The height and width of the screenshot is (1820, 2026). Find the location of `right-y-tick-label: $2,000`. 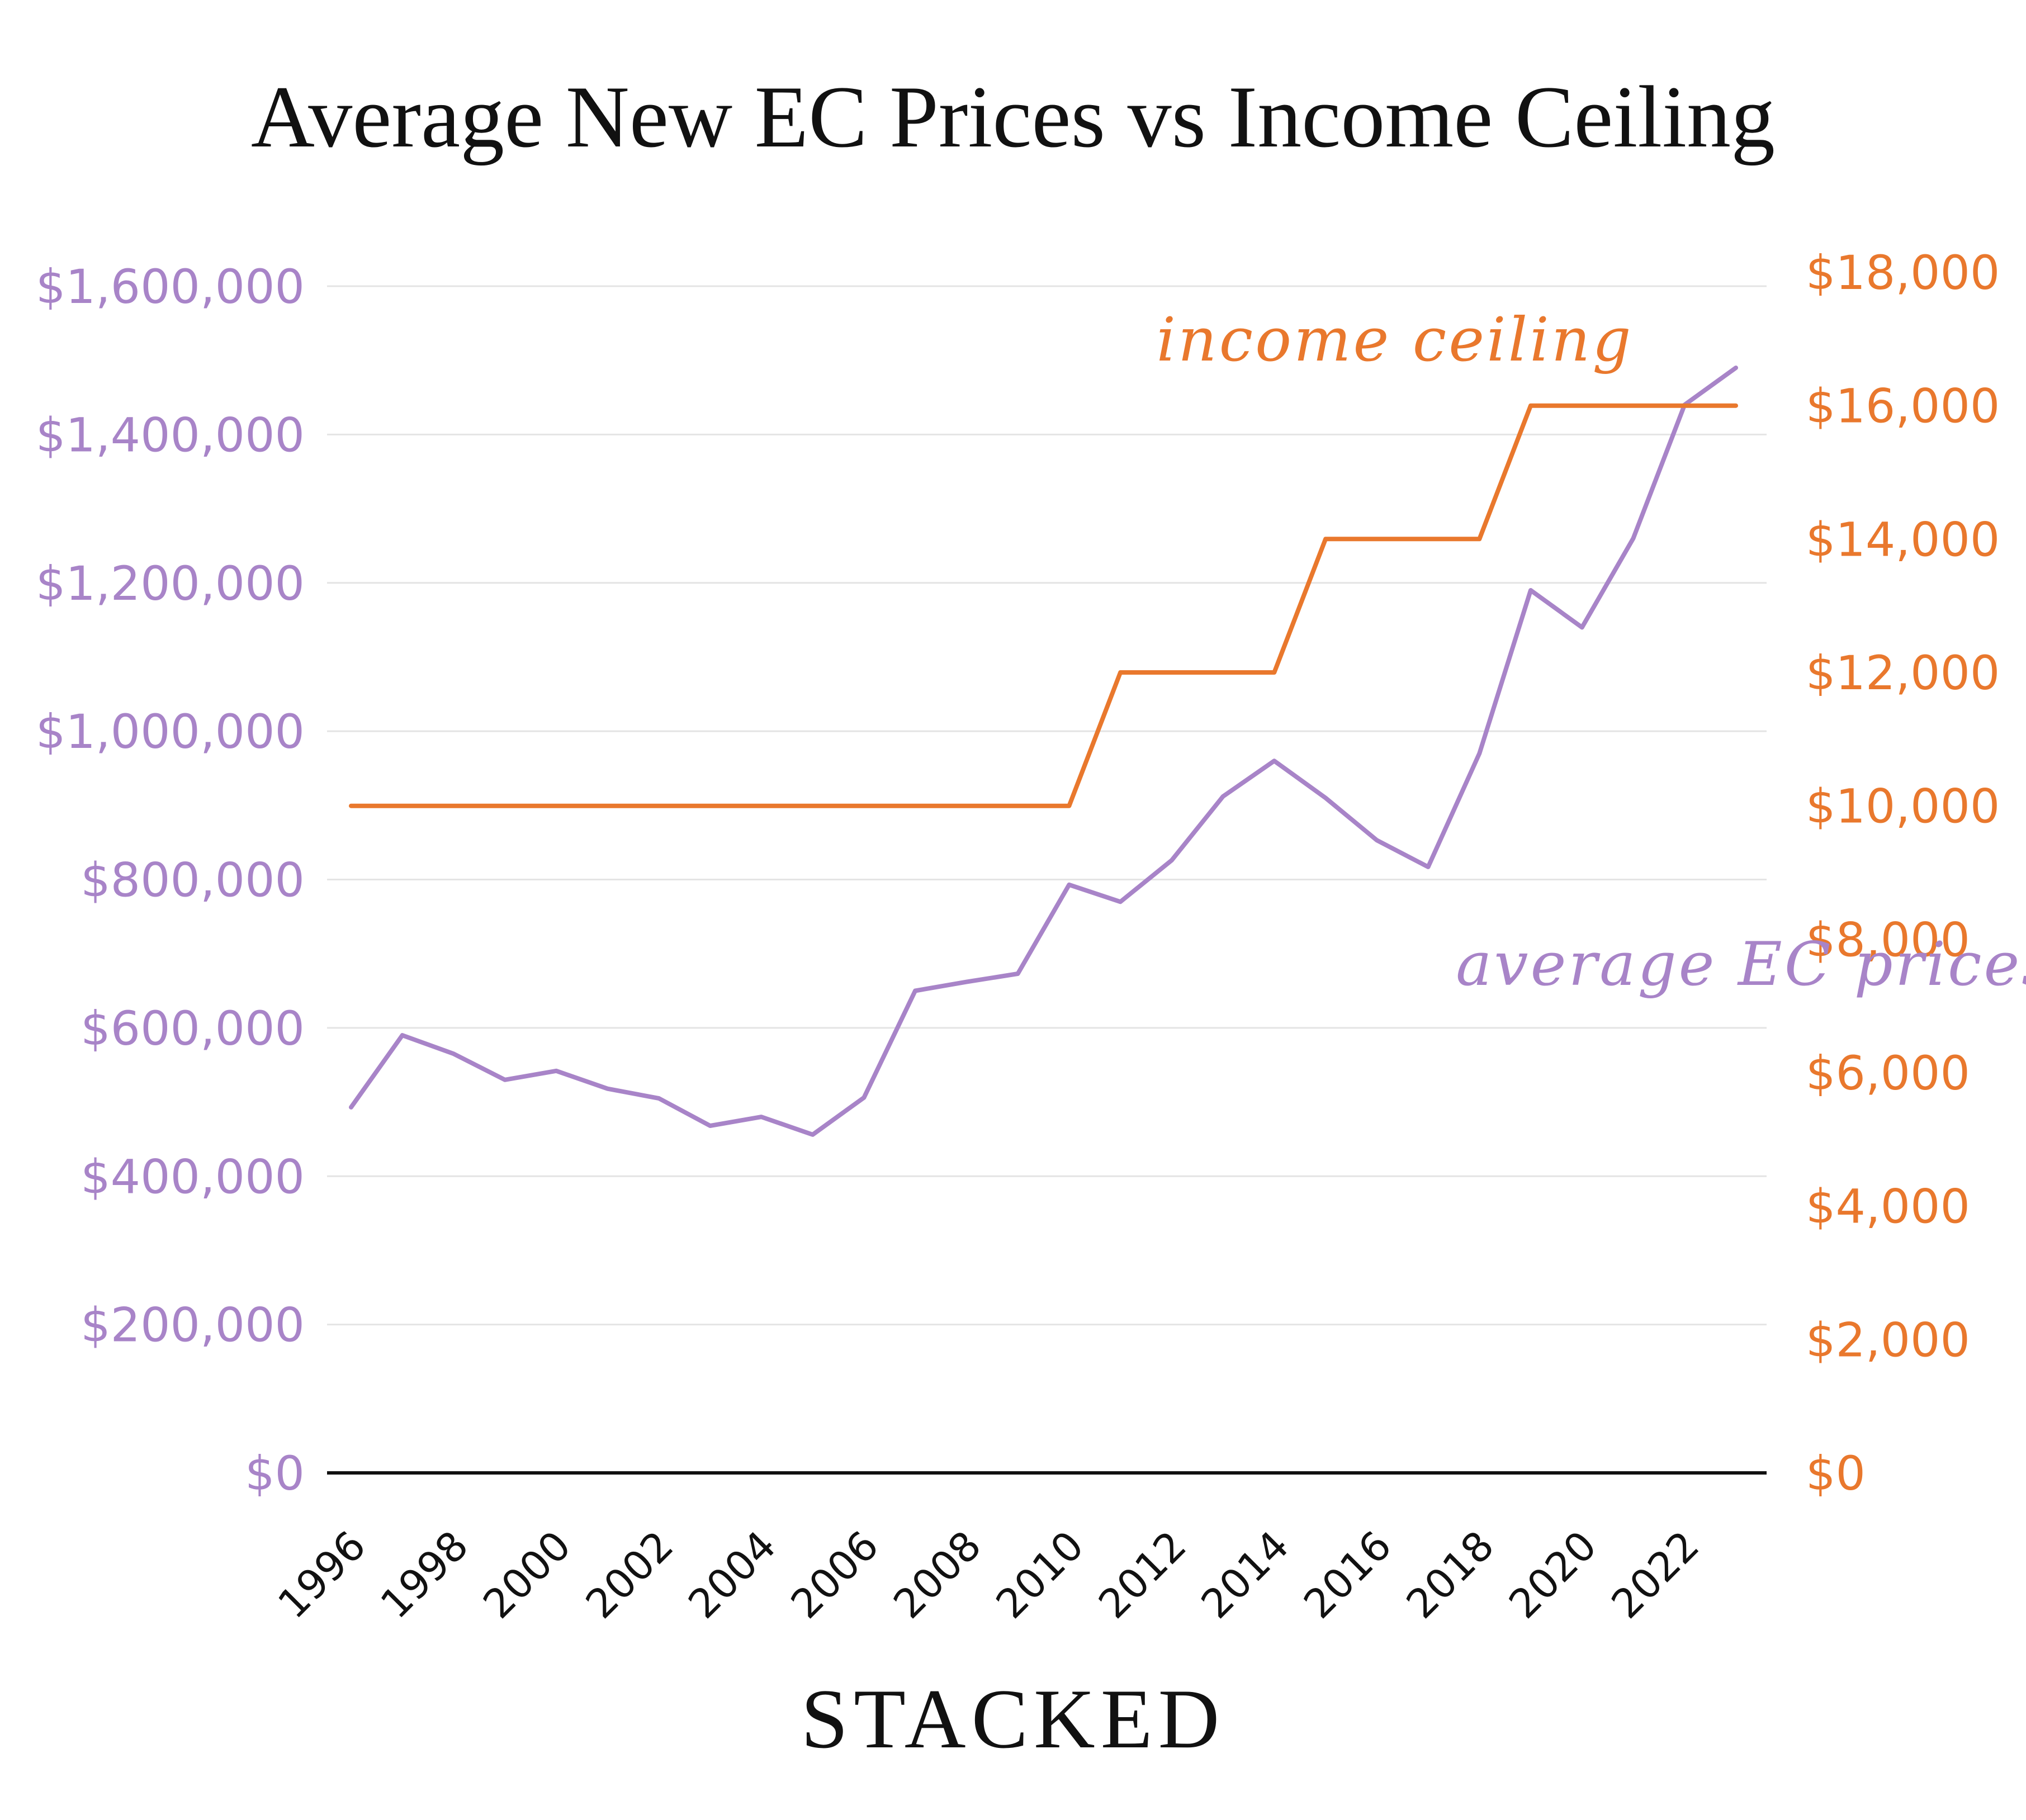

right-y-tick-label: $2,000 is located at coordinates (1888, 1339).